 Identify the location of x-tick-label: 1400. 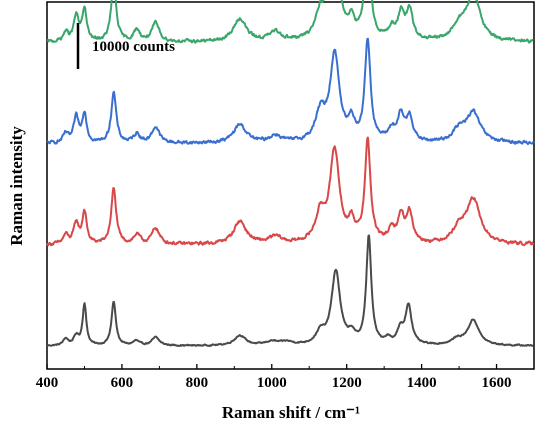
(422, 383).